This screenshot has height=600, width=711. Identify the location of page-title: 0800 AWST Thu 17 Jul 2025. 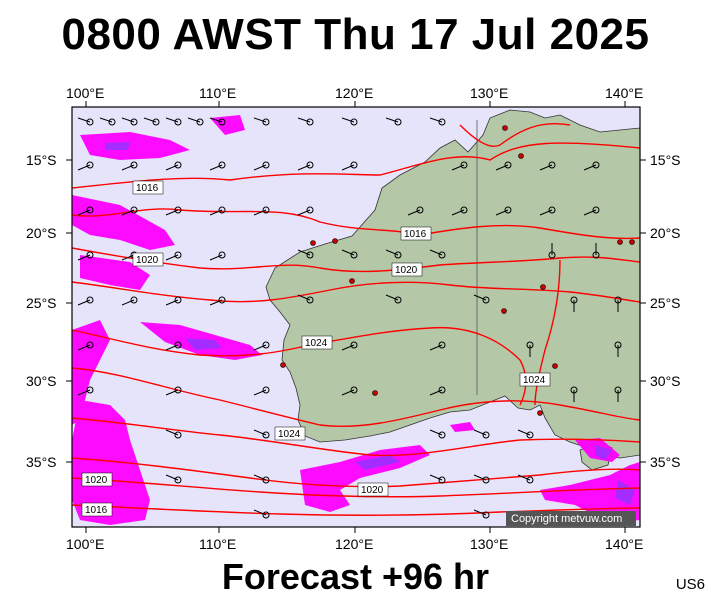
(355, 34).